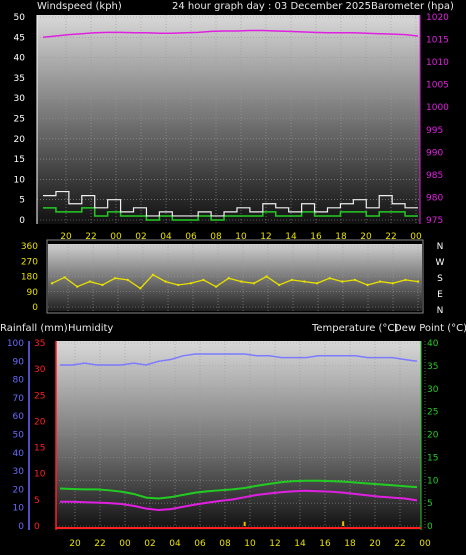 The height and width of the screenshot is (555, 466). Describe the element at coordinates (19, 454) in the screenshot. I see `humidity-tick-label: 40` at that location.